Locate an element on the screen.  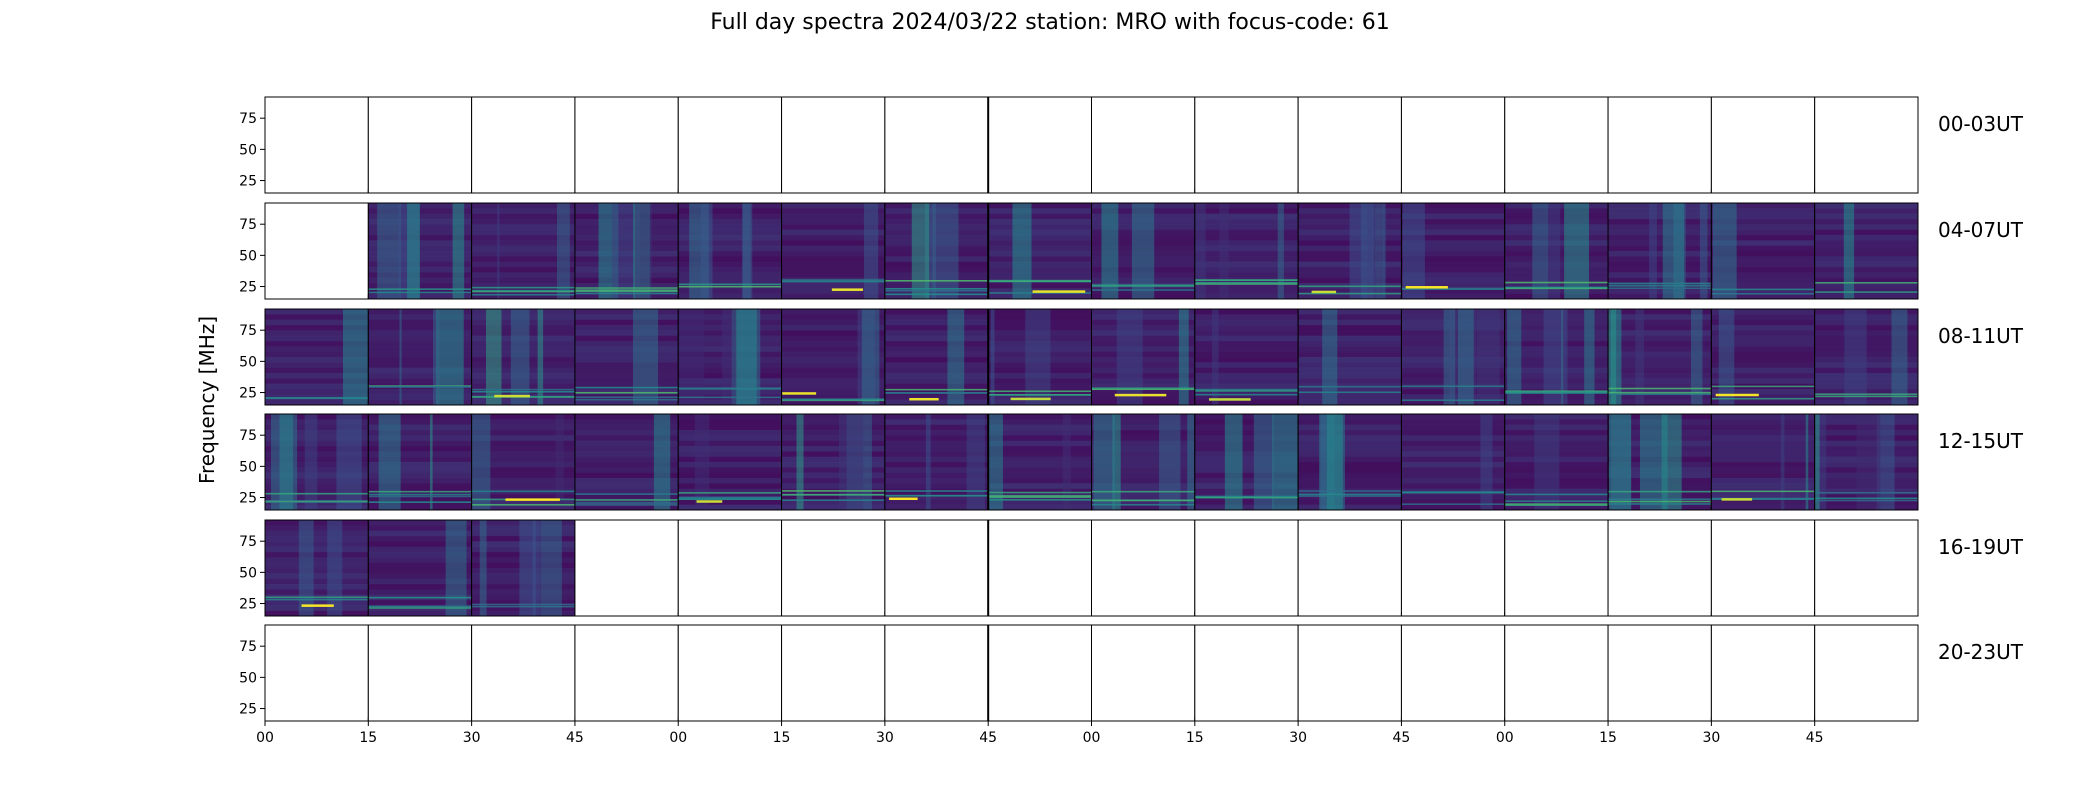
row-label: 12-15UT is located at coordinates (1981, 441).